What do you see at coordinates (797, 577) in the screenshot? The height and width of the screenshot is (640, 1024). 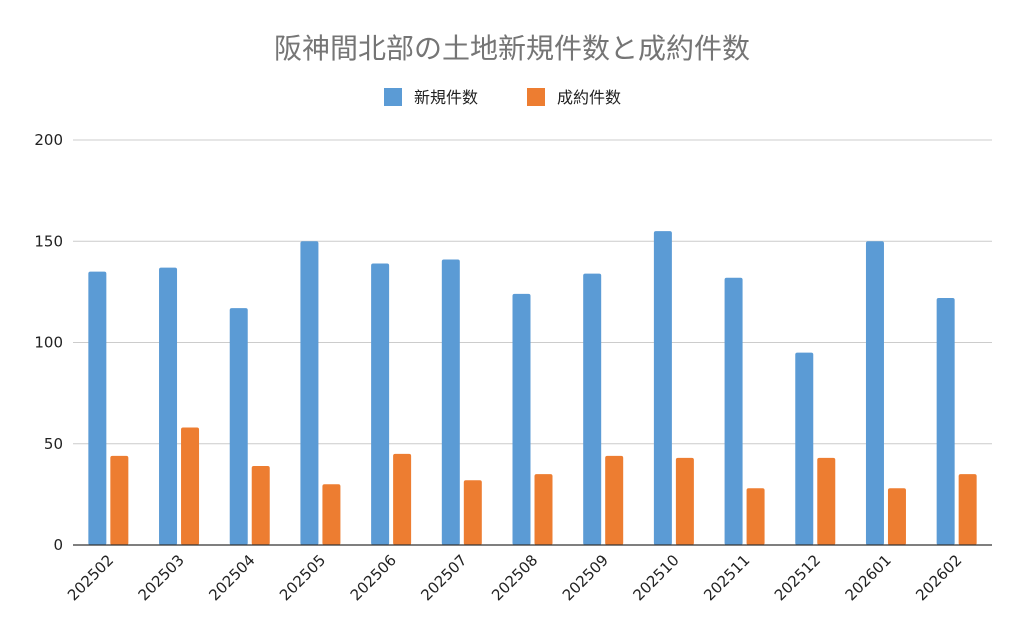 I see `x-tick-label: 202512` at bounding box center [797, 577].